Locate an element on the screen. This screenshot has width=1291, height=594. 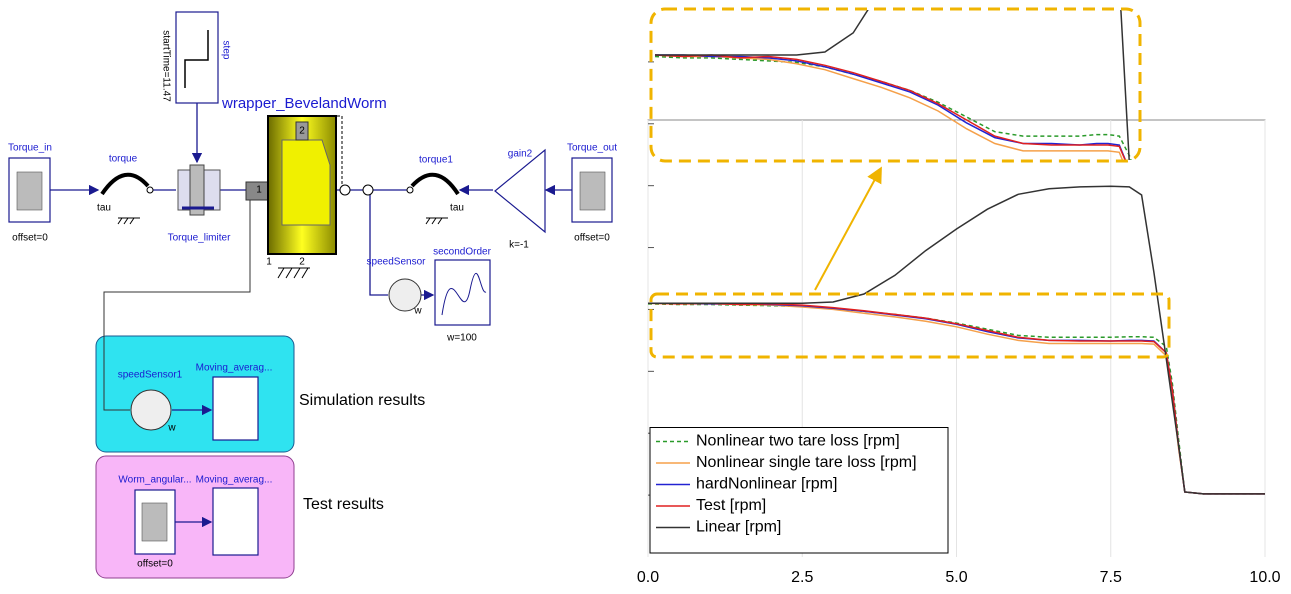
second-order-block is located at coordinates (462, 292).